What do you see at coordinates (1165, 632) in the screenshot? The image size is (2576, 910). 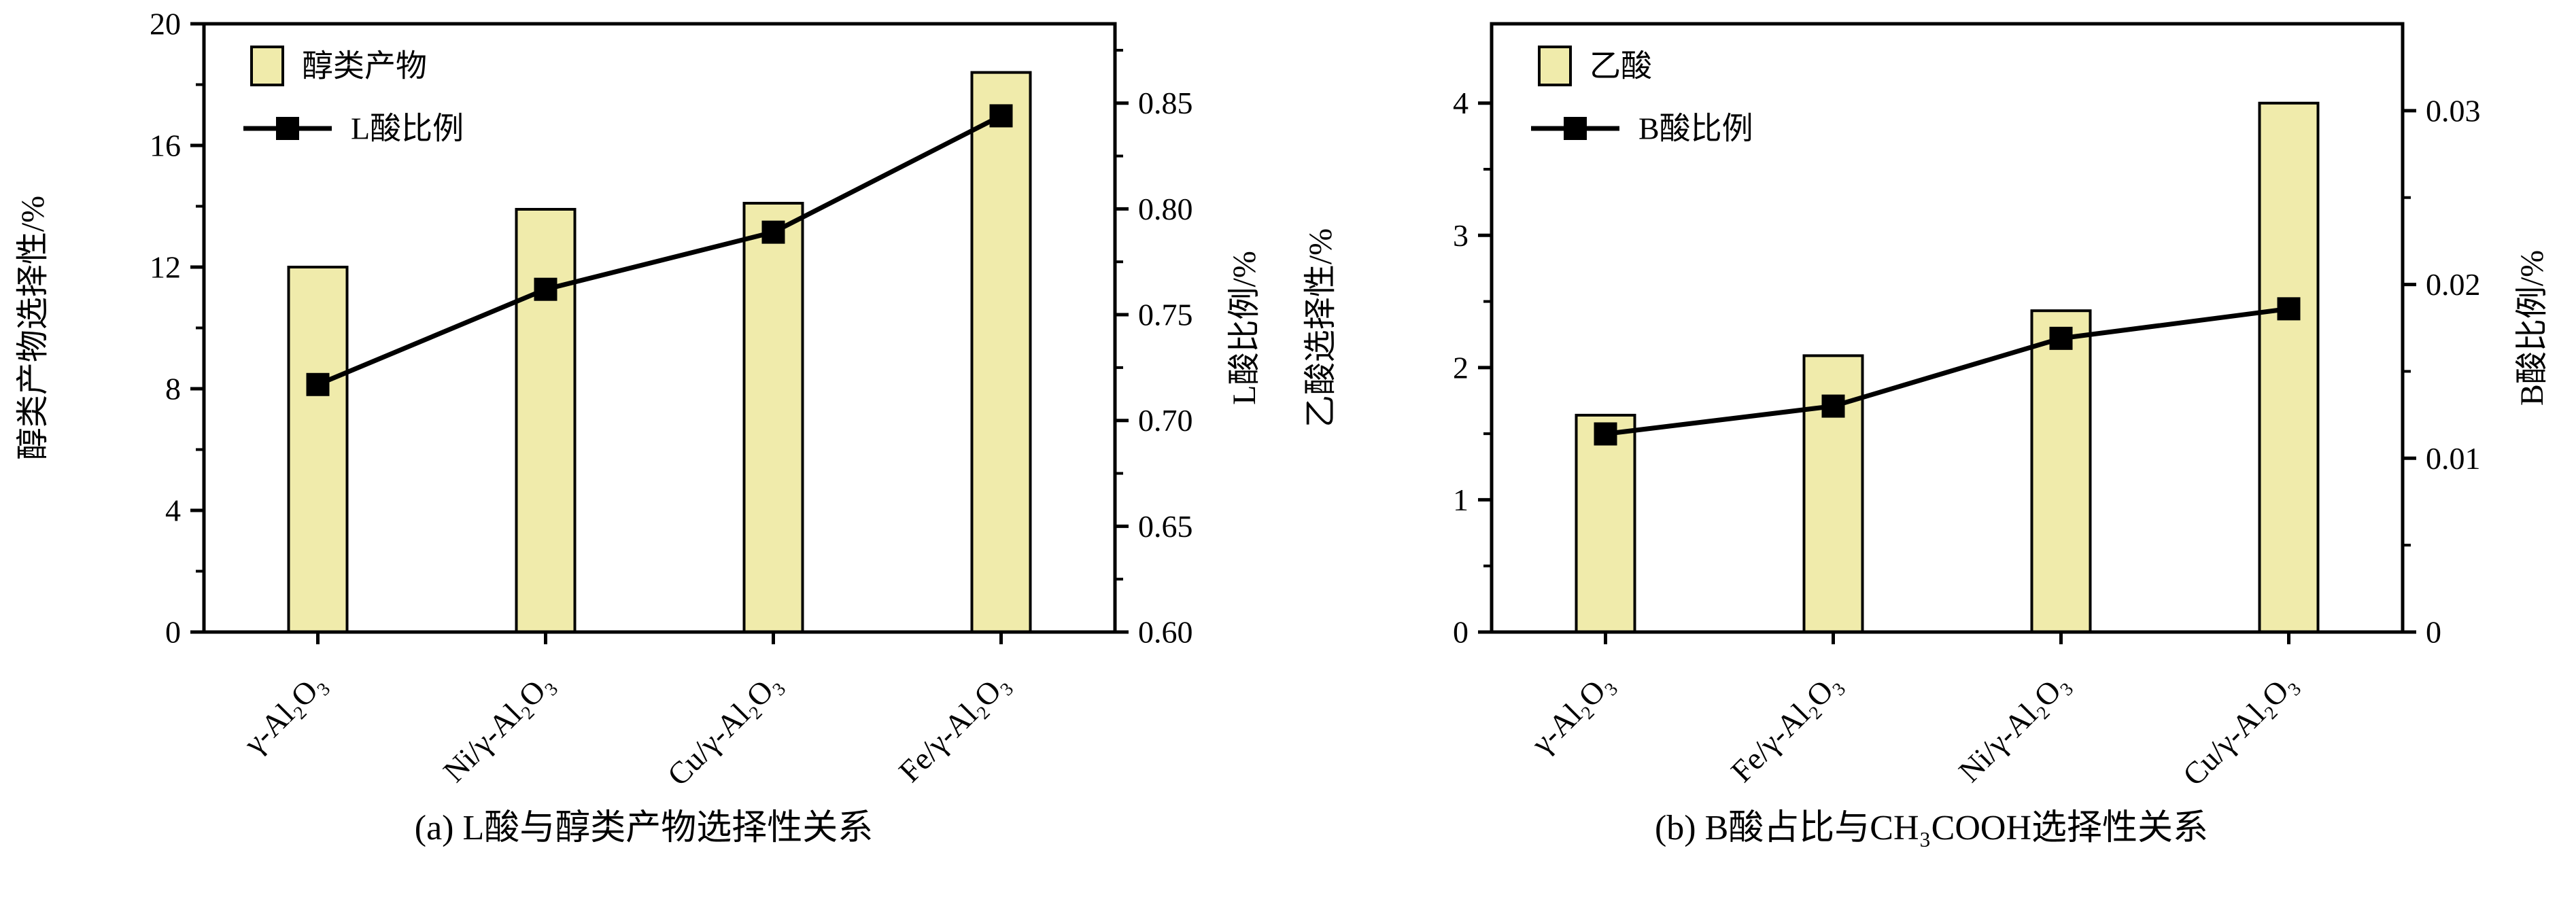 I see `right-tick-label: 0.60` at bounding box center [1165, 632].